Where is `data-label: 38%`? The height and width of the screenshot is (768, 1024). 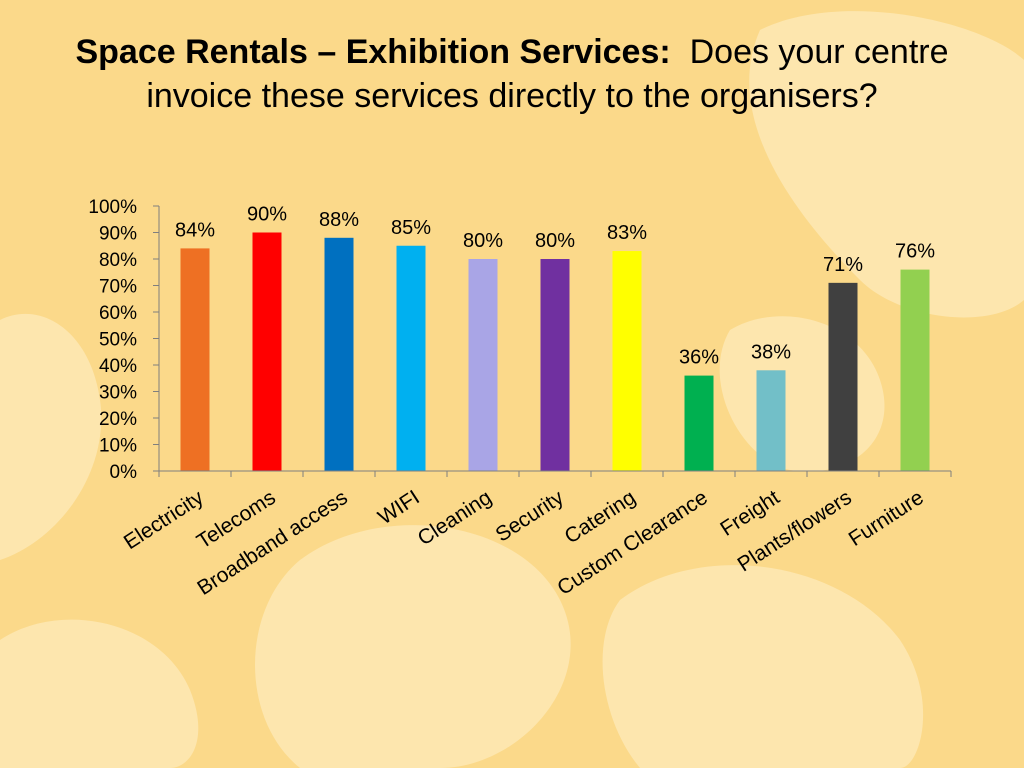 data-label: 38% is located at coordinates (771, 352).